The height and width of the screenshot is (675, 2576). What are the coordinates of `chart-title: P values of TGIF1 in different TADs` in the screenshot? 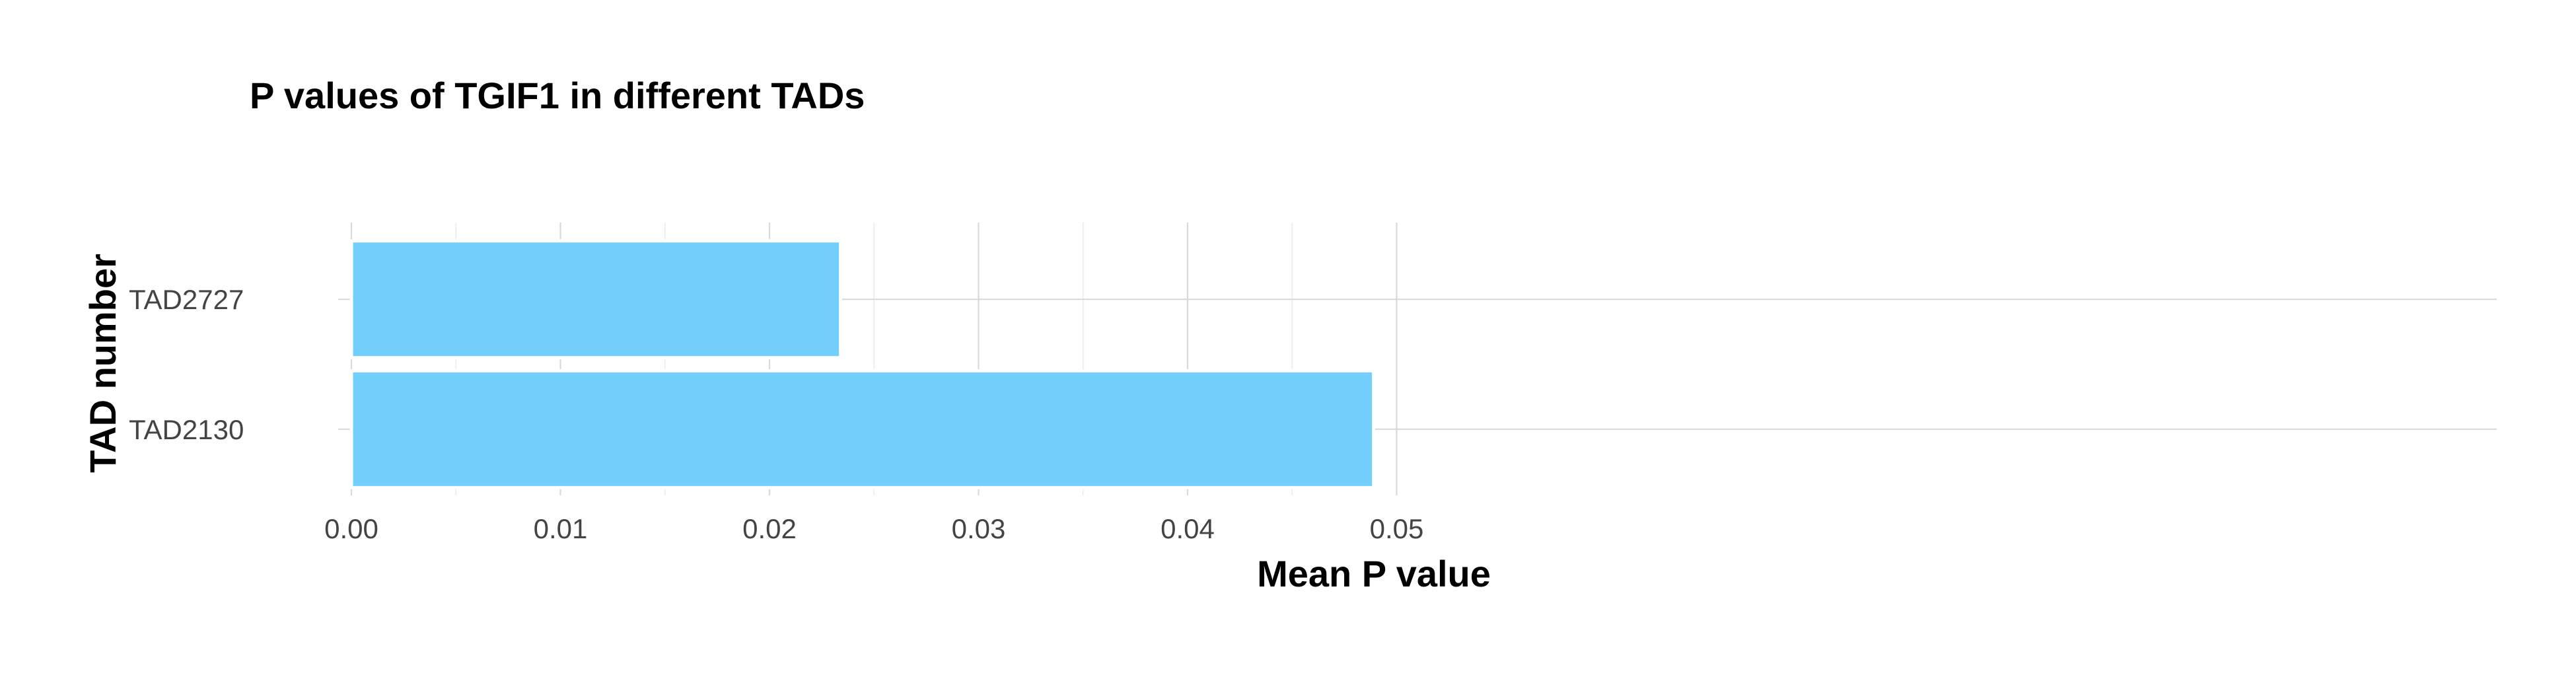 It's located at (557, 95).